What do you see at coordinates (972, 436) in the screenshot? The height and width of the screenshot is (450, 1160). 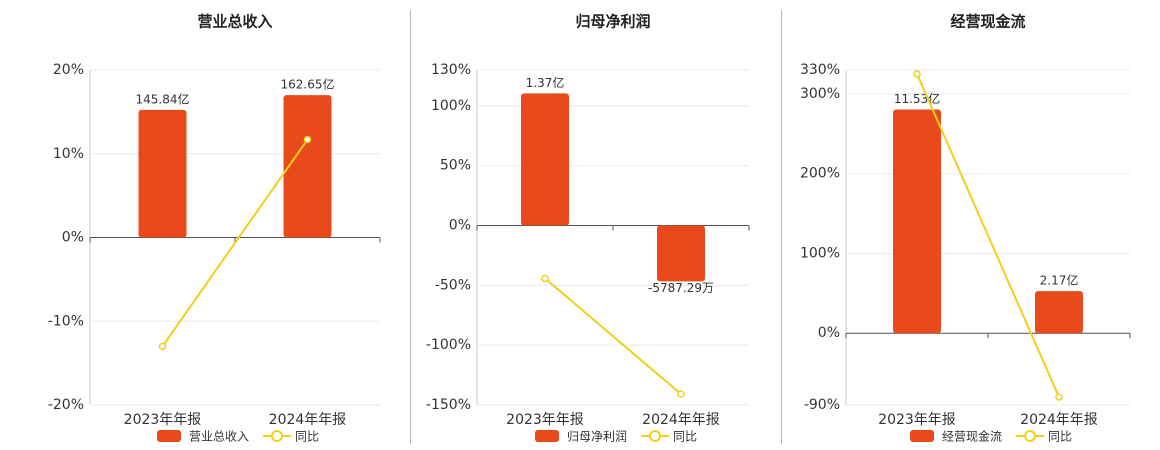 I see `legend-label: 经营现金流` at bounding box center [972, 436].